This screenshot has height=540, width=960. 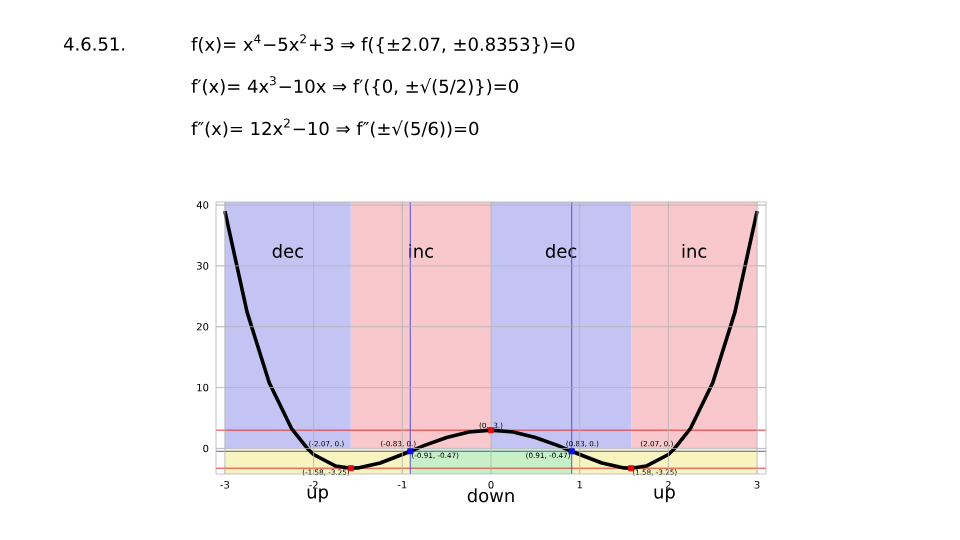 I want to click on band-label: down, so click(x=490, y=495).